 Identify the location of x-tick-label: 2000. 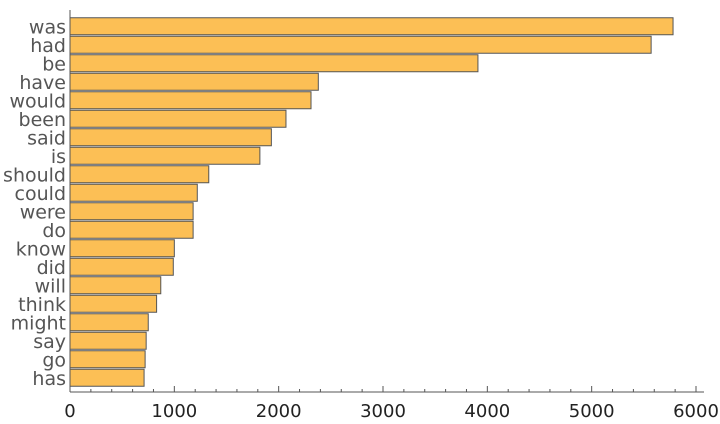
(279, 411).